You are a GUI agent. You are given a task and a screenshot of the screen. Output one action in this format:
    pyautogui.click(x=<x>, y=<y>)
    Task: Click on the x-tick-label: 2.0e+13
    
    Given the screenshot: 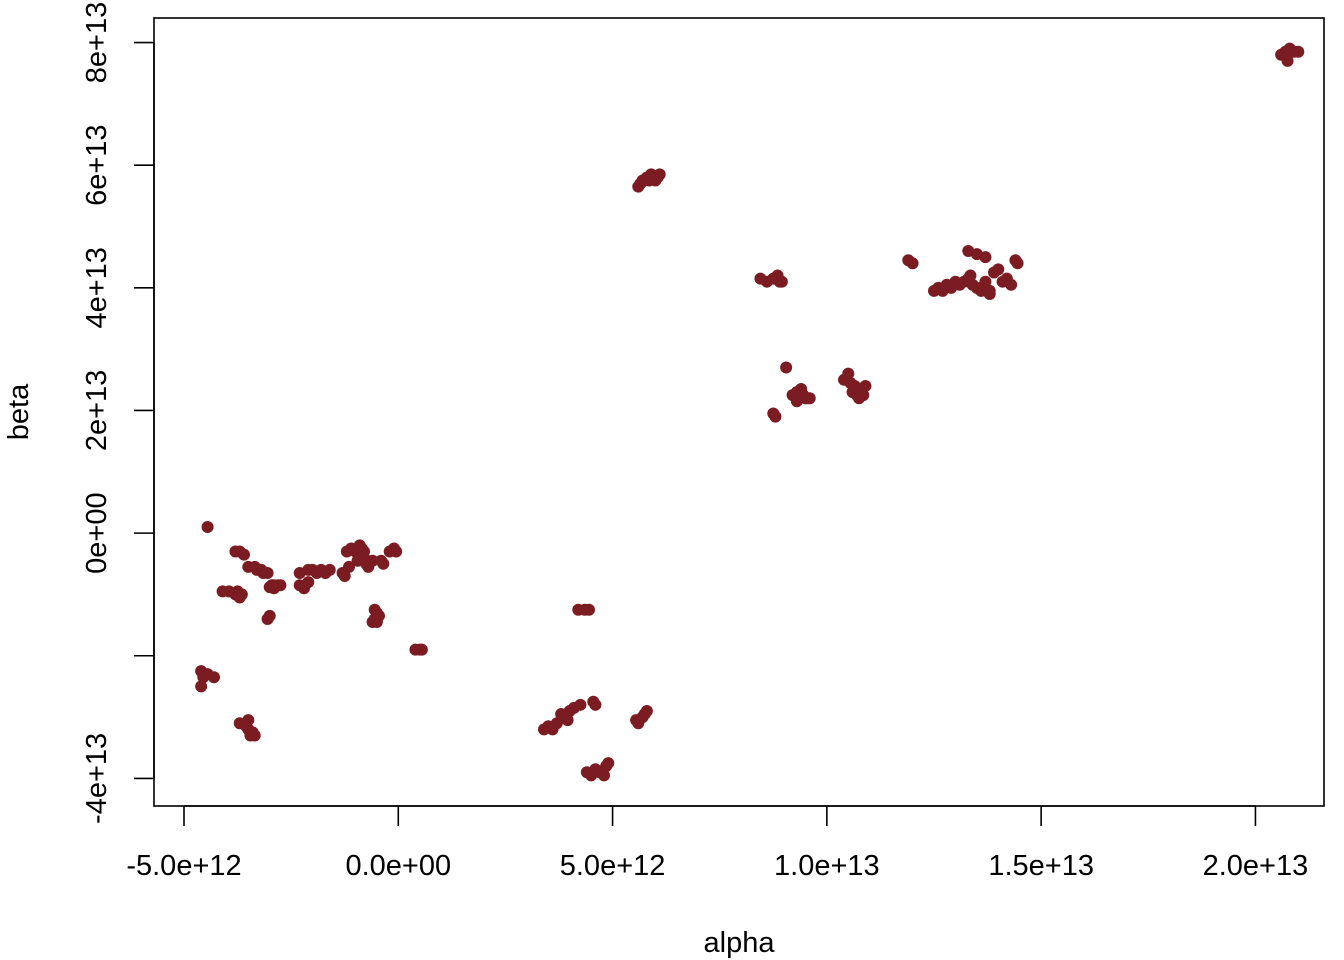 What is the action you would take?
    pyautogui.click(x=1256, y=866)
    